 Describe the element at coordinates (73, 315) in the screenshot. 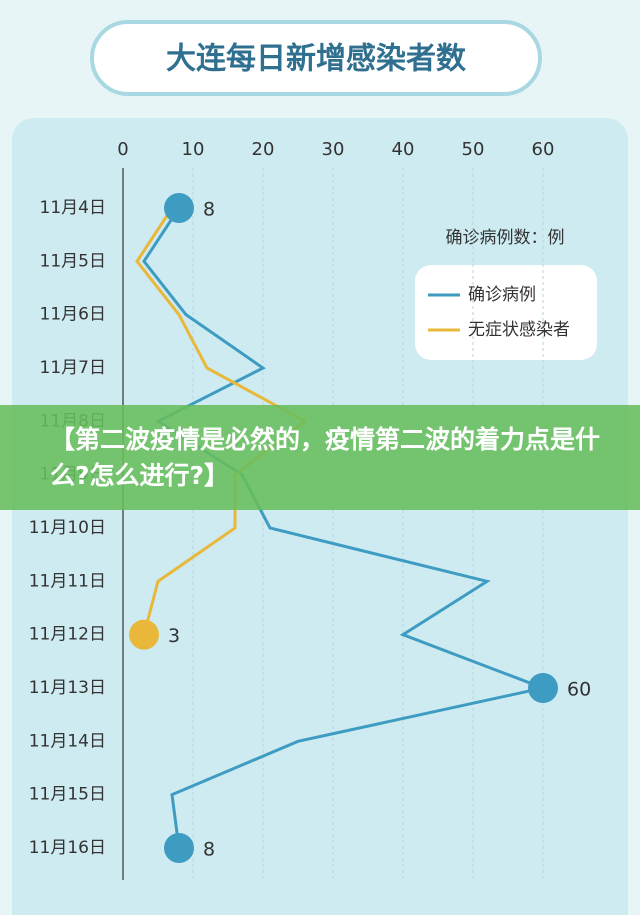

I see `y-tick-label: 11月6日` at that location.